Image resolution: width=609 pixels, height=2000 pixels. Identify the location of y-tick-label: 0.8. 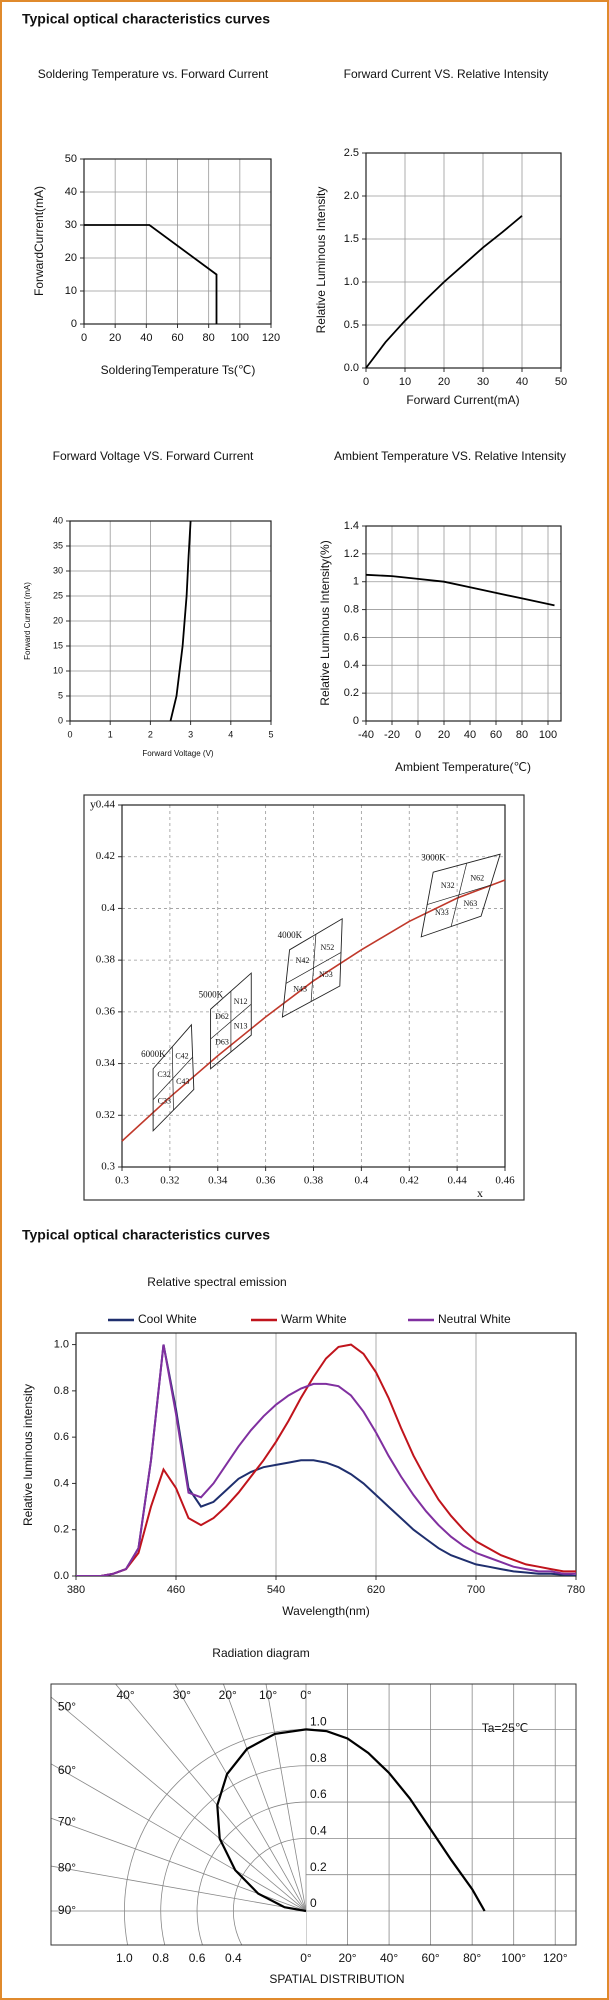
(61, 1391).